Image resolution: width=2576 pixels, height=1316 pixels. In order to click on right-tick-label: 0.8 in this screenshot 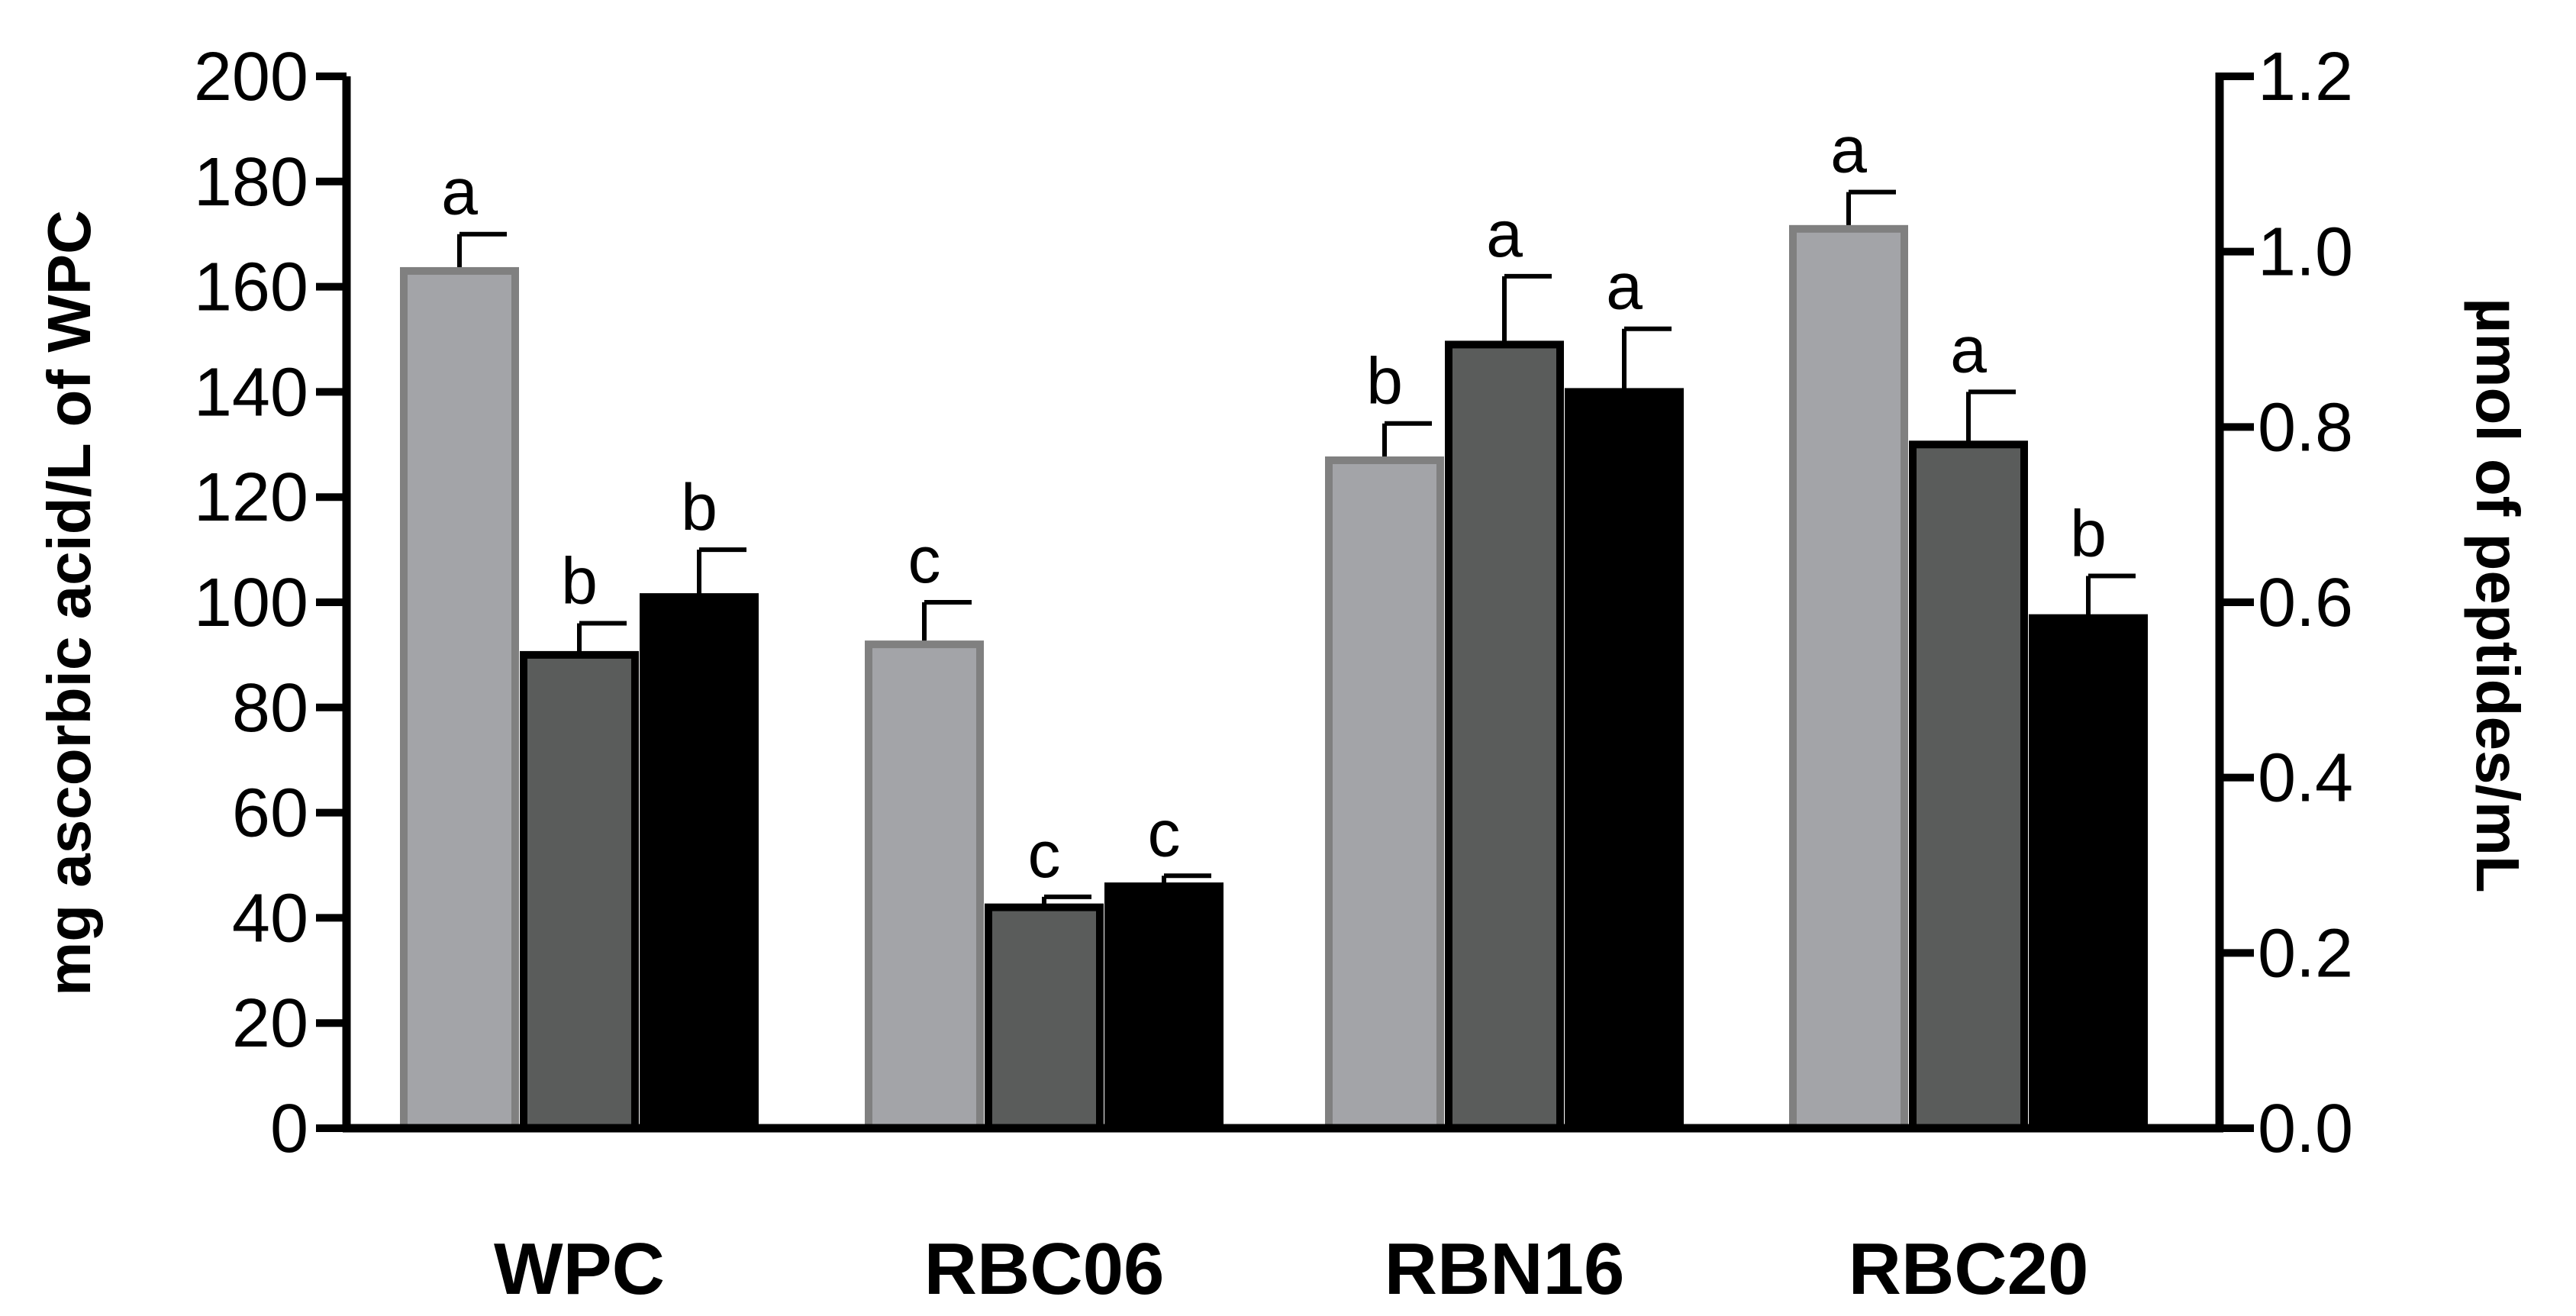, I will do `click(2305, 428)`.